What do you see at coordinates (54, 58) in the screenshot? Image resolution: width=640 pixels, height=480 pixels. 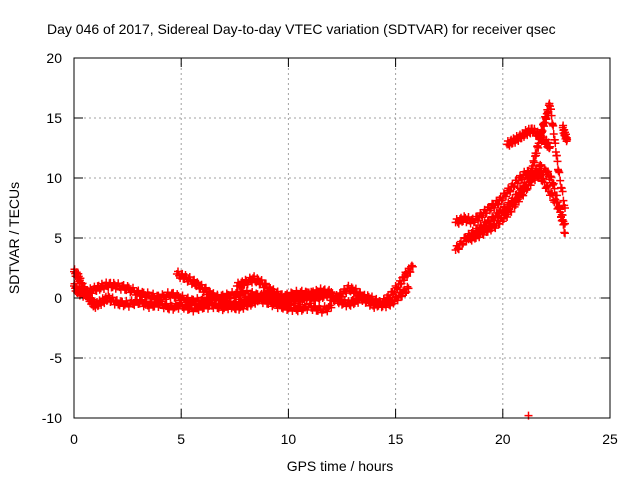 I see `y-tick-label: 20` at bounding box center [54, 58].